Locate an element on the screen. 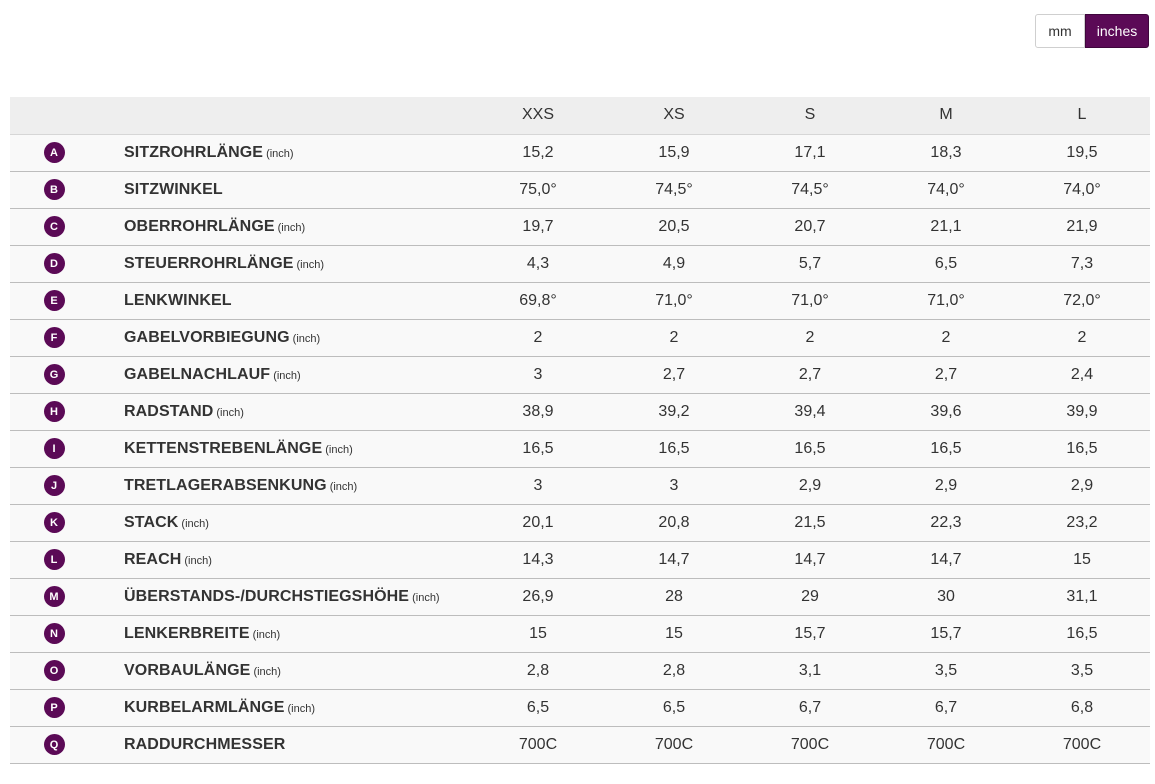 The width and height of the screenshot is (1155, 784). measurement-label: TRETLAGERABSENKUNG is located at coordinates (225, 485).